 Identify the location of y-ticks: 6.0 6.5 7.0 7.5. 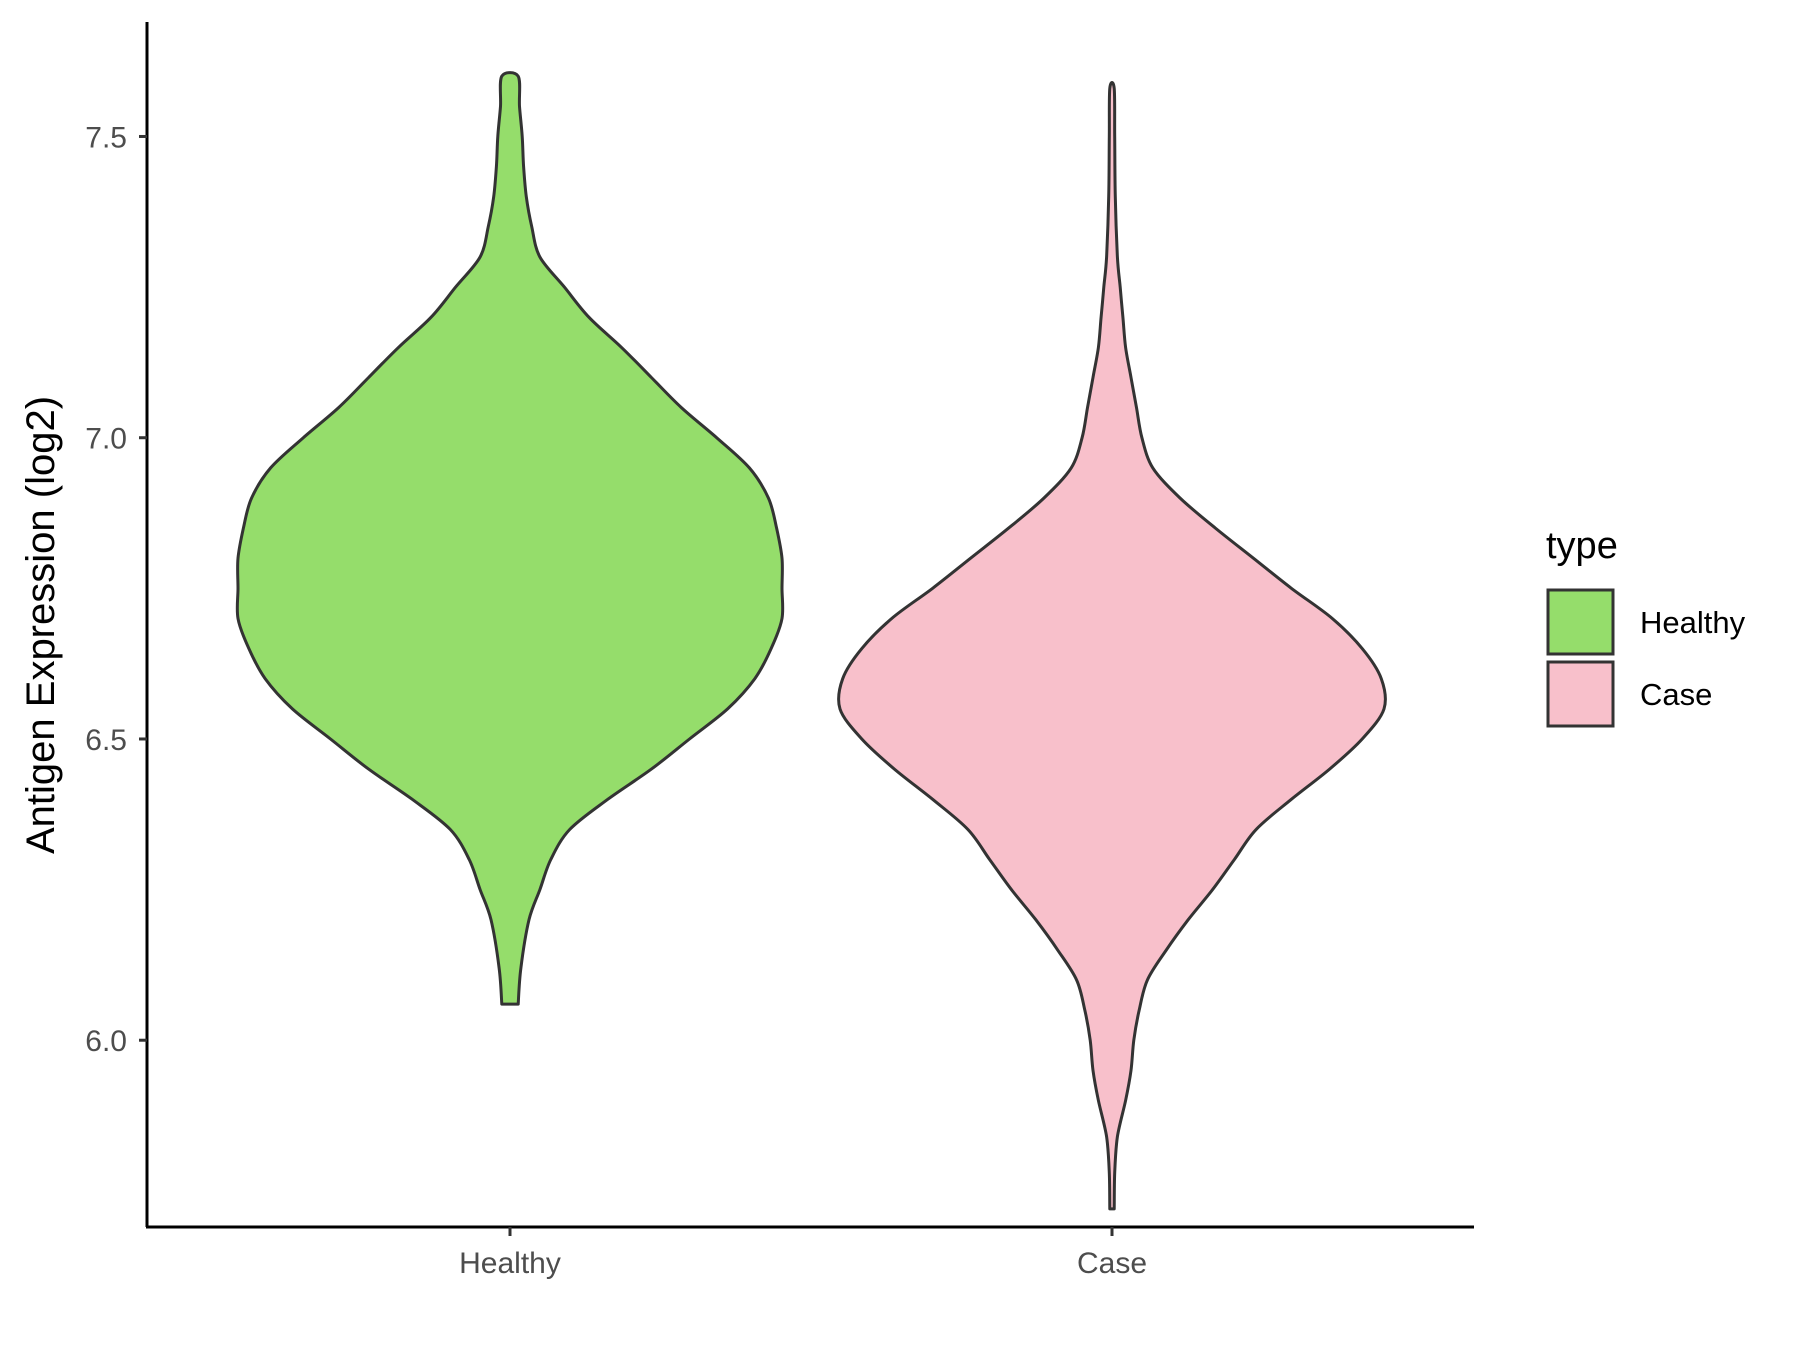
(116, 589).